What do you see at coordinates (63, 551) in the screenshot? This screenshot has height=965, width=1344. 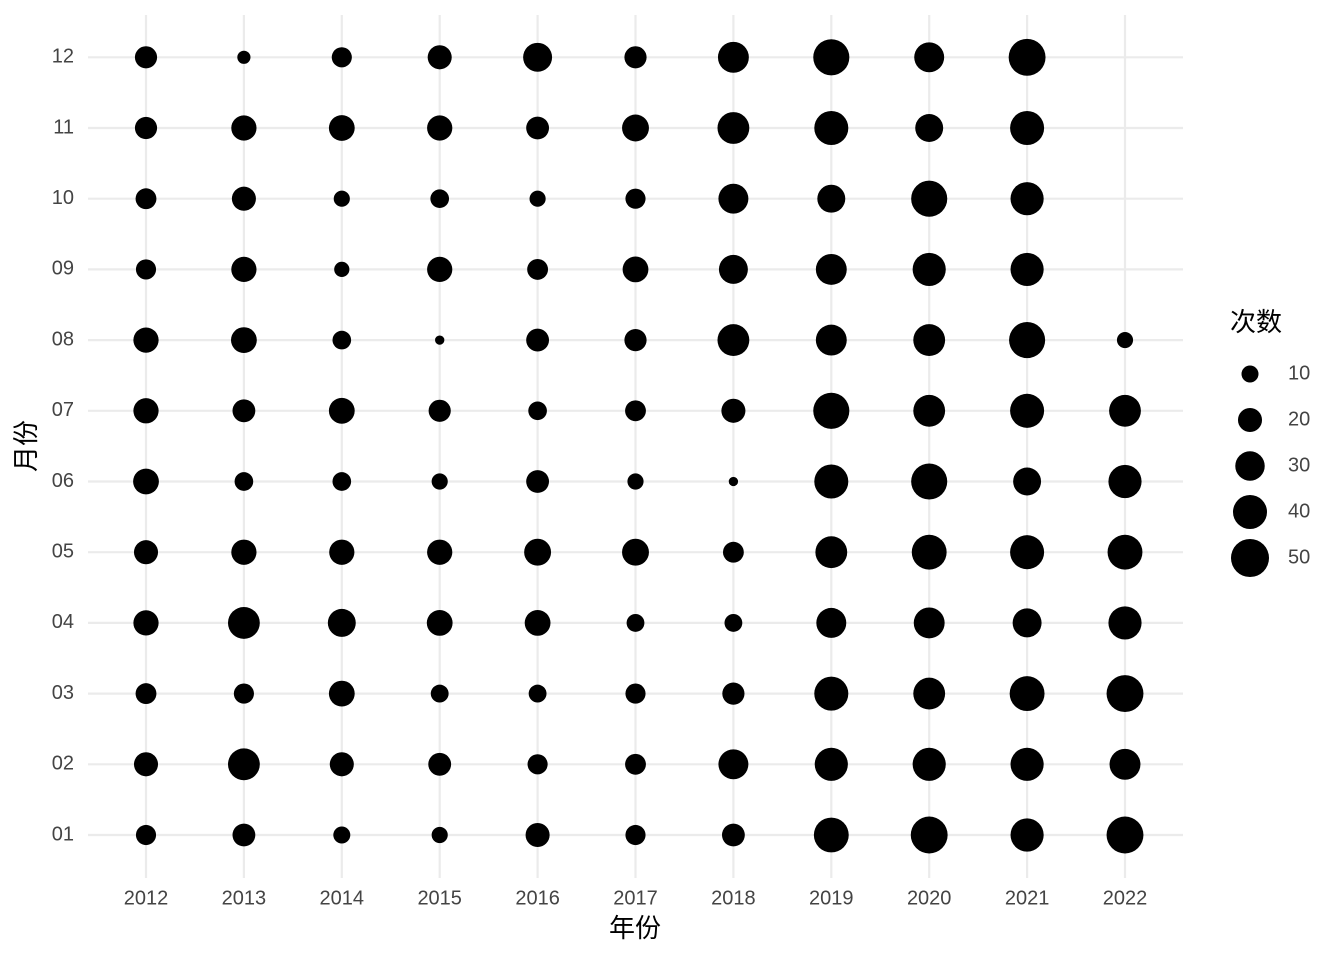 I see `y-tick-label: 05` at bounding box center [63, 551].